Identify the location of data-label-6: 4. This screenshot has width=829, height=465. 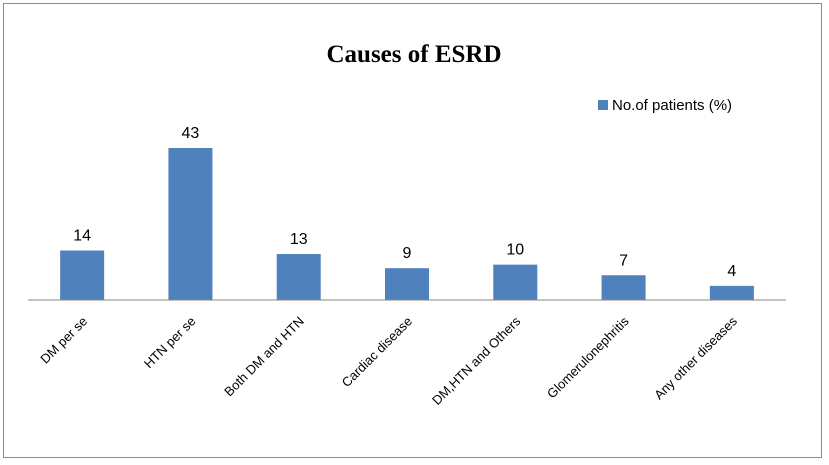
(731, 271).